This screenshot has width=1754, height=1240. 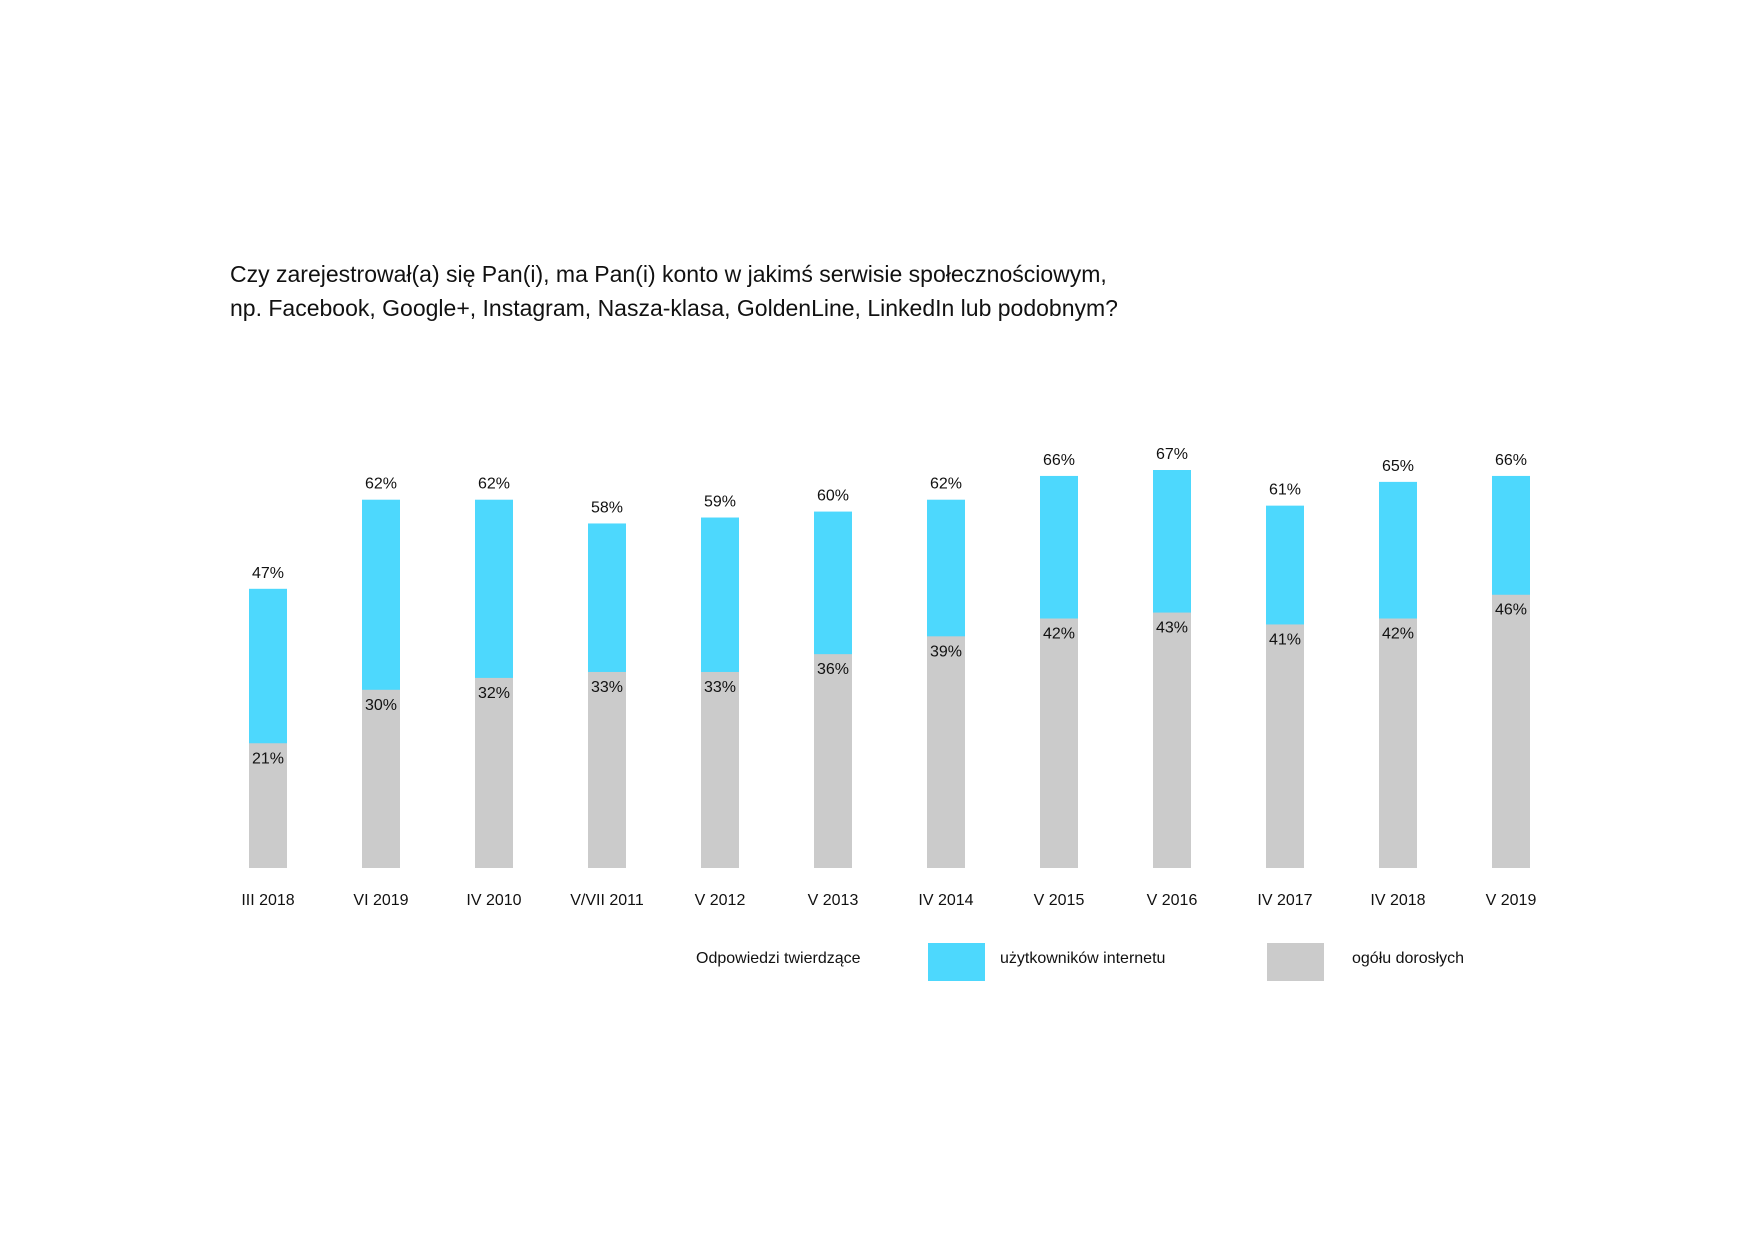 I want to click on data-label-all-adults: 30%, so click(x=381, y=705).